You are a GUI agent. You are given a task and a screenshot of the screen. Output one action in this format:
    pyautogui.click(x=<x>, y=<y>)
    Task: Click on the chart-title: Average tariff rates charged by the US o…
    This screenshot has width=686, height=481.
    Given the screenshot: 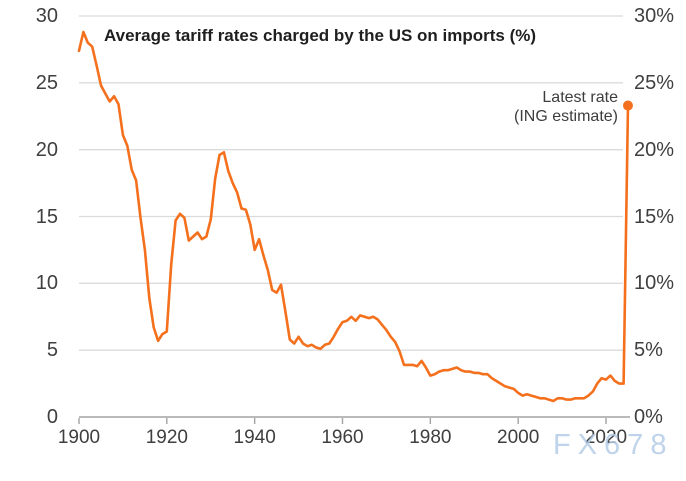 What is the action you would take?
    pyautogui.click(x=320, y=35)
    